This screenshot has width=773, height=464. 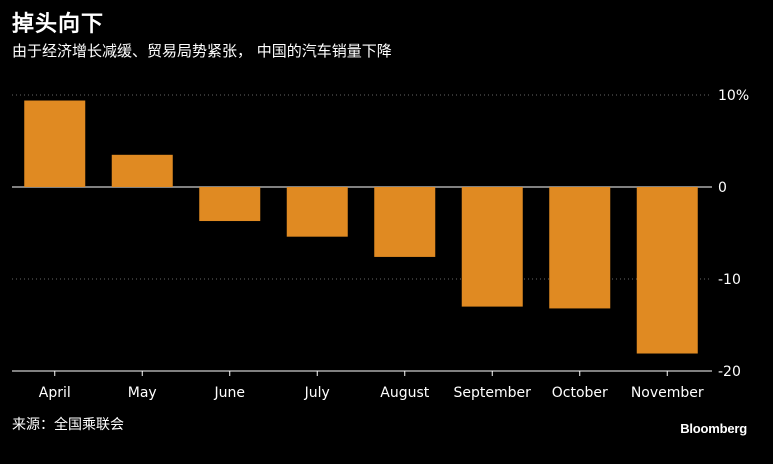 What do you see at coordinates (230, 393) in the screenshot?
I see `x-tick-label: June` at bounding box center [230, 393].